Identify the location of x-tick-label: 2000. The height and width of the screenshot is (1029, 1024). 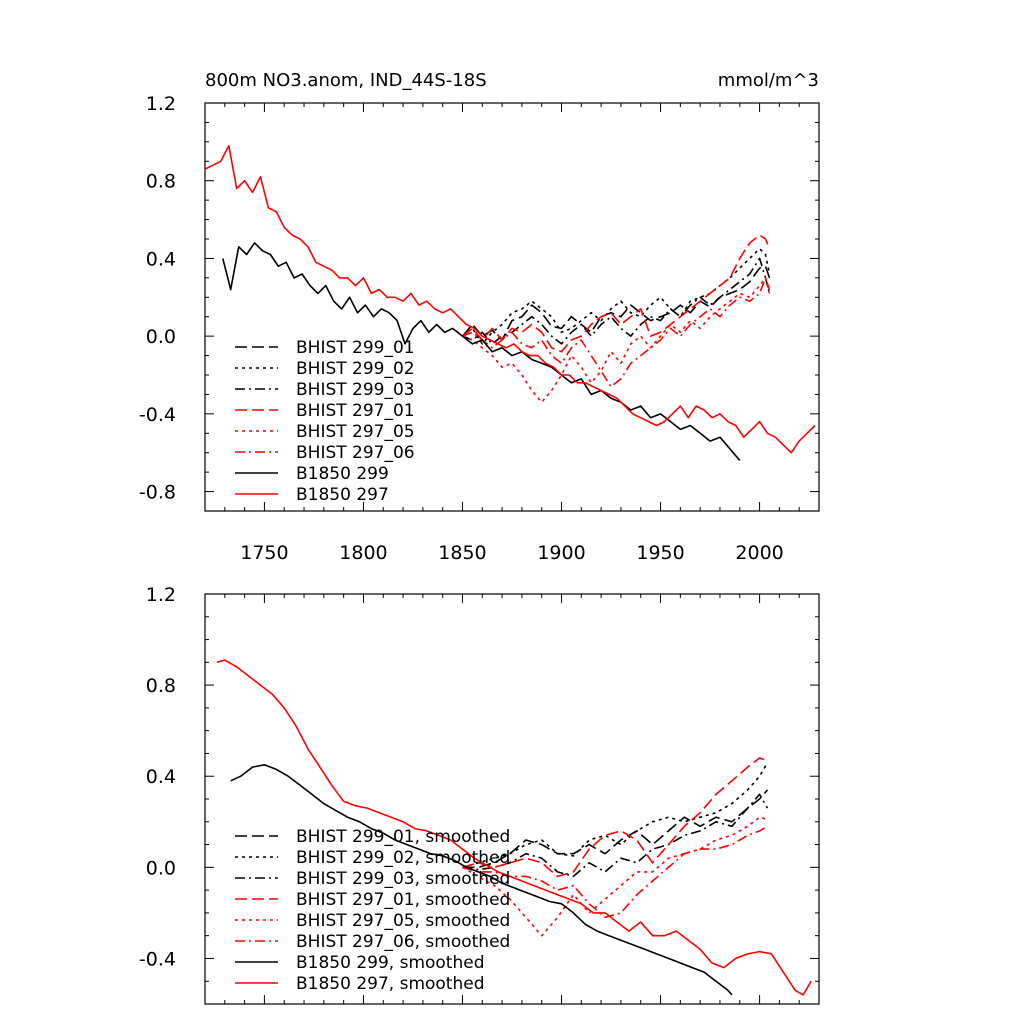
(759, 553).